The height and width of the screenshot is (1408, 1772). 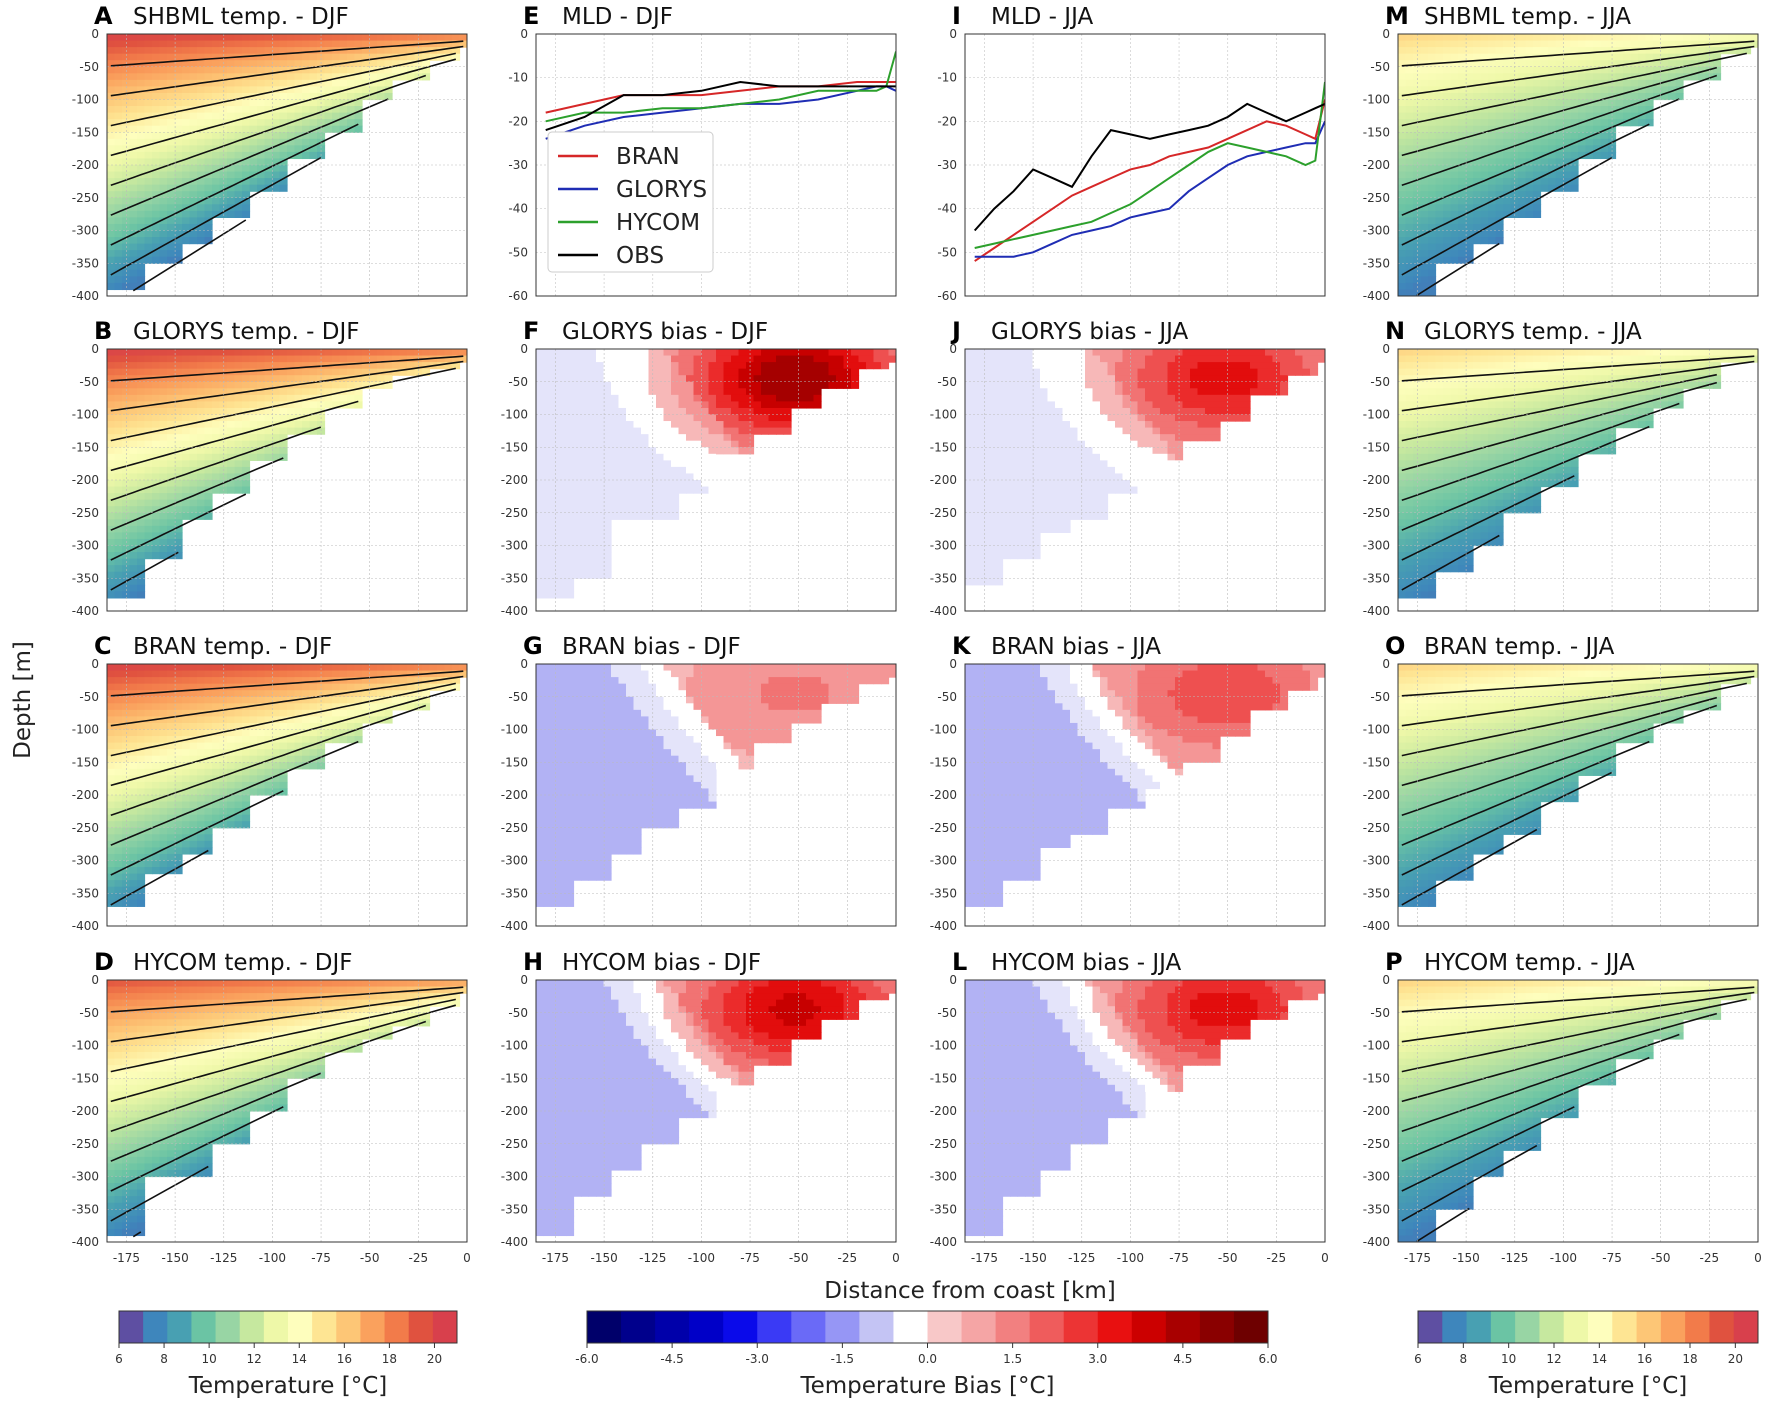 What do you see at coordinates (514, 447) in the screenshot?
I see `y-tick-label: -150` at bounding box center [514, 447].